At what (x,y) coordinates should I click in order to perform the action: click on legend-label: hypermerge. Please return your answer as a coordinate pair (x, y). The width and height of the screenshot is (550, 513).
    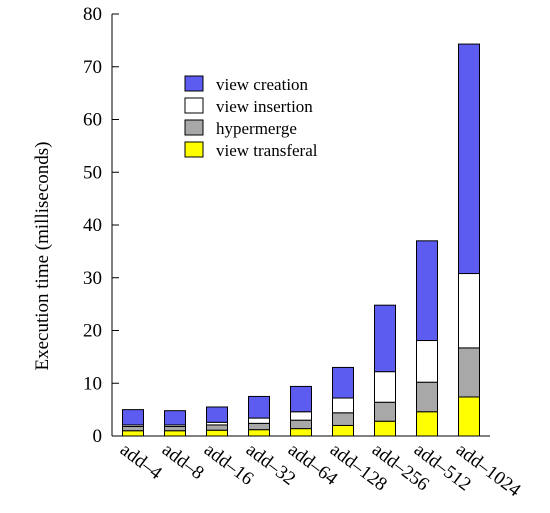
    Looking at the image, I should click on (256, 128).